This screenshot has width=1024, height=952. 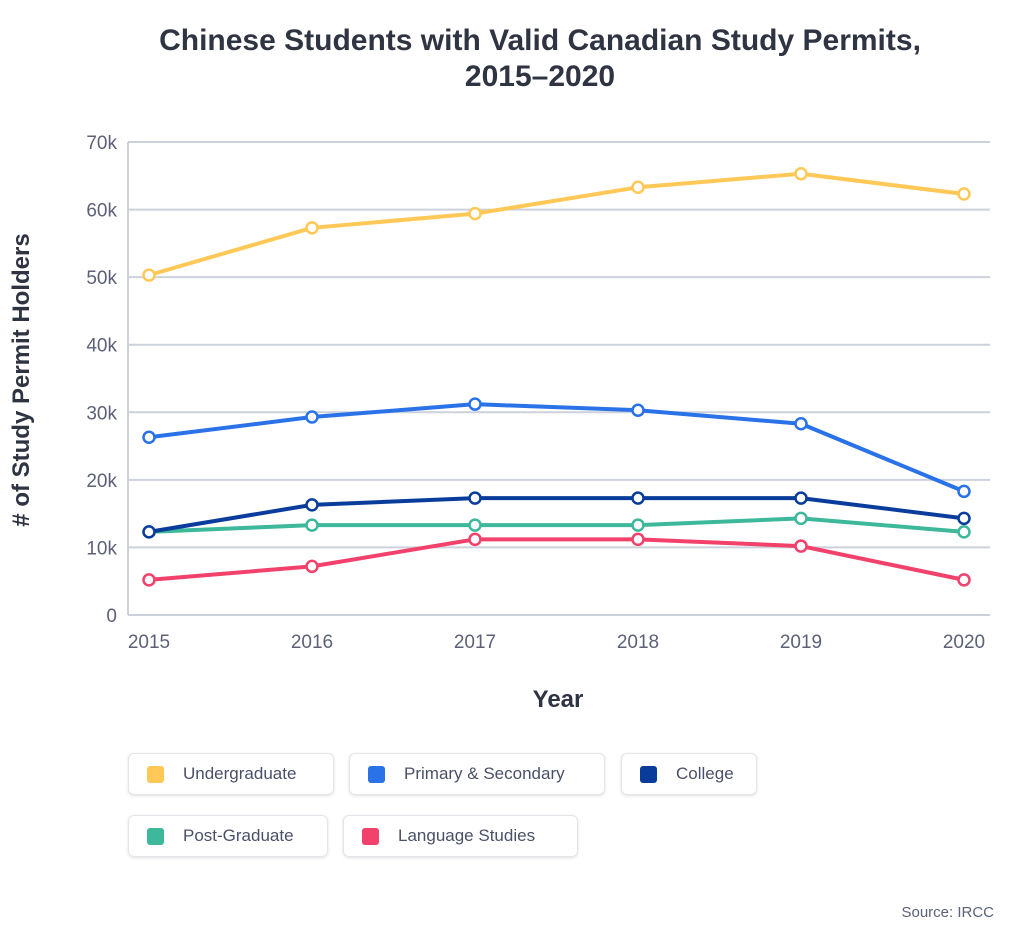 I want to click on legend-label: Undergraduate, so click(x=240, y=773).